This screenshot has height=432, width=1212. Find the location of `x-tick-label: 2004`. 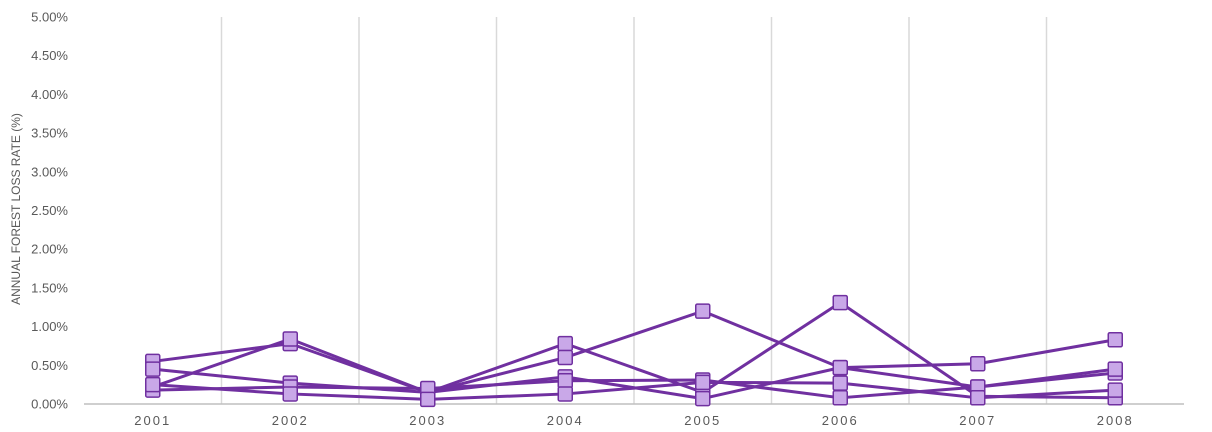

x-tick-label: 2004 is located at coordinates (565, 420).